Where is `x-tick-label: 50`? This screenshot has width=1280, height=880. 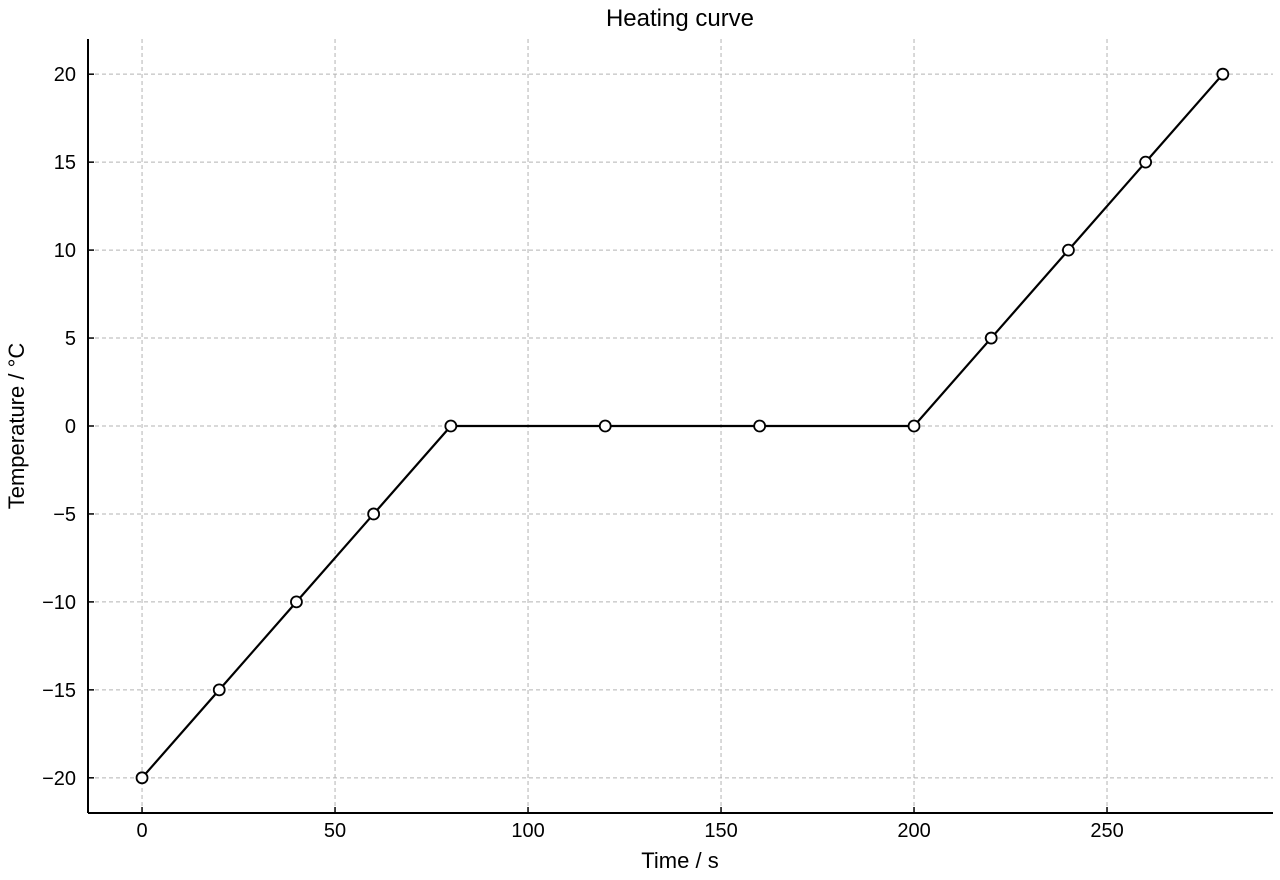 x-tick-label: 50 is located at coordinates (335, 831).